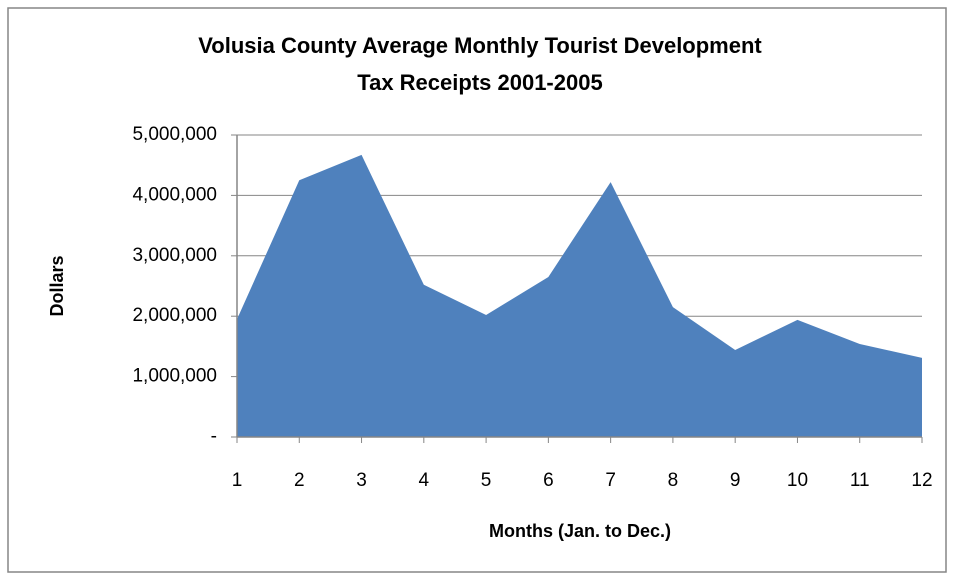 The image size is (954, 580). I want to click on y-tick-label: 4,000,000, so click(174, 194).